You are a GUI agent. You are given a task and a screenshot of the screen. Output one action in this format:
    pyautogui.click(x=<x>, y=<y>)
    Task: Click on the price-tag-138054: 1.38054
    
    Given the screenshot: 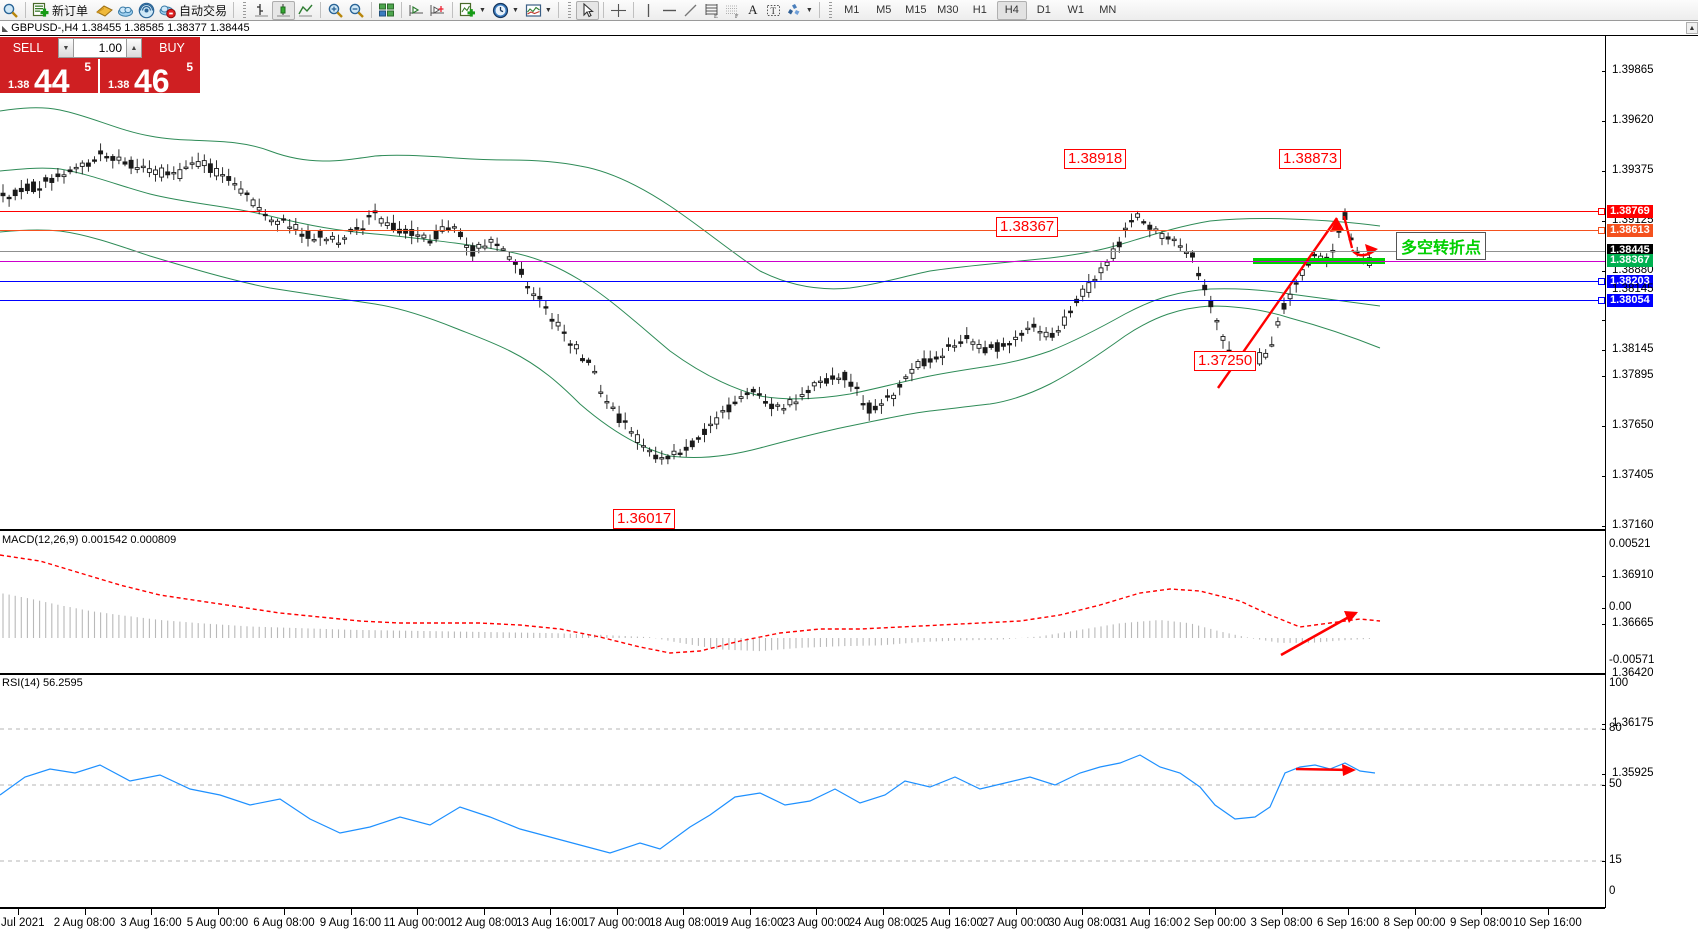 What is the action you would take?
    pyautogui.click(x=1630, y=300)
    